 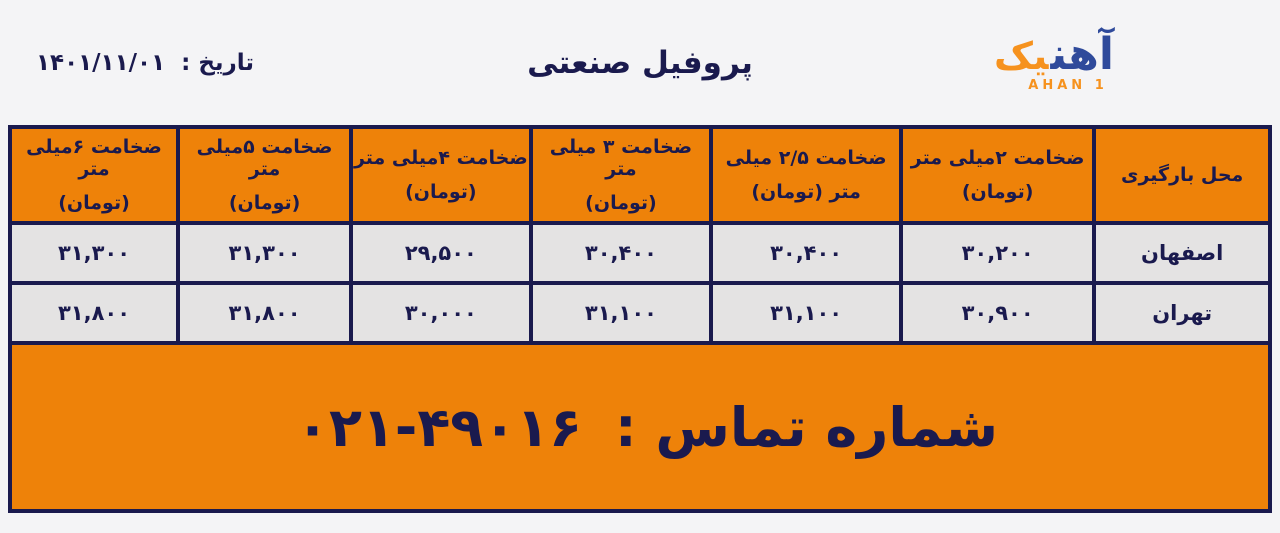 I want to click on price-cell: ۳۰,۹۰۰, so click(x=997, y=313).